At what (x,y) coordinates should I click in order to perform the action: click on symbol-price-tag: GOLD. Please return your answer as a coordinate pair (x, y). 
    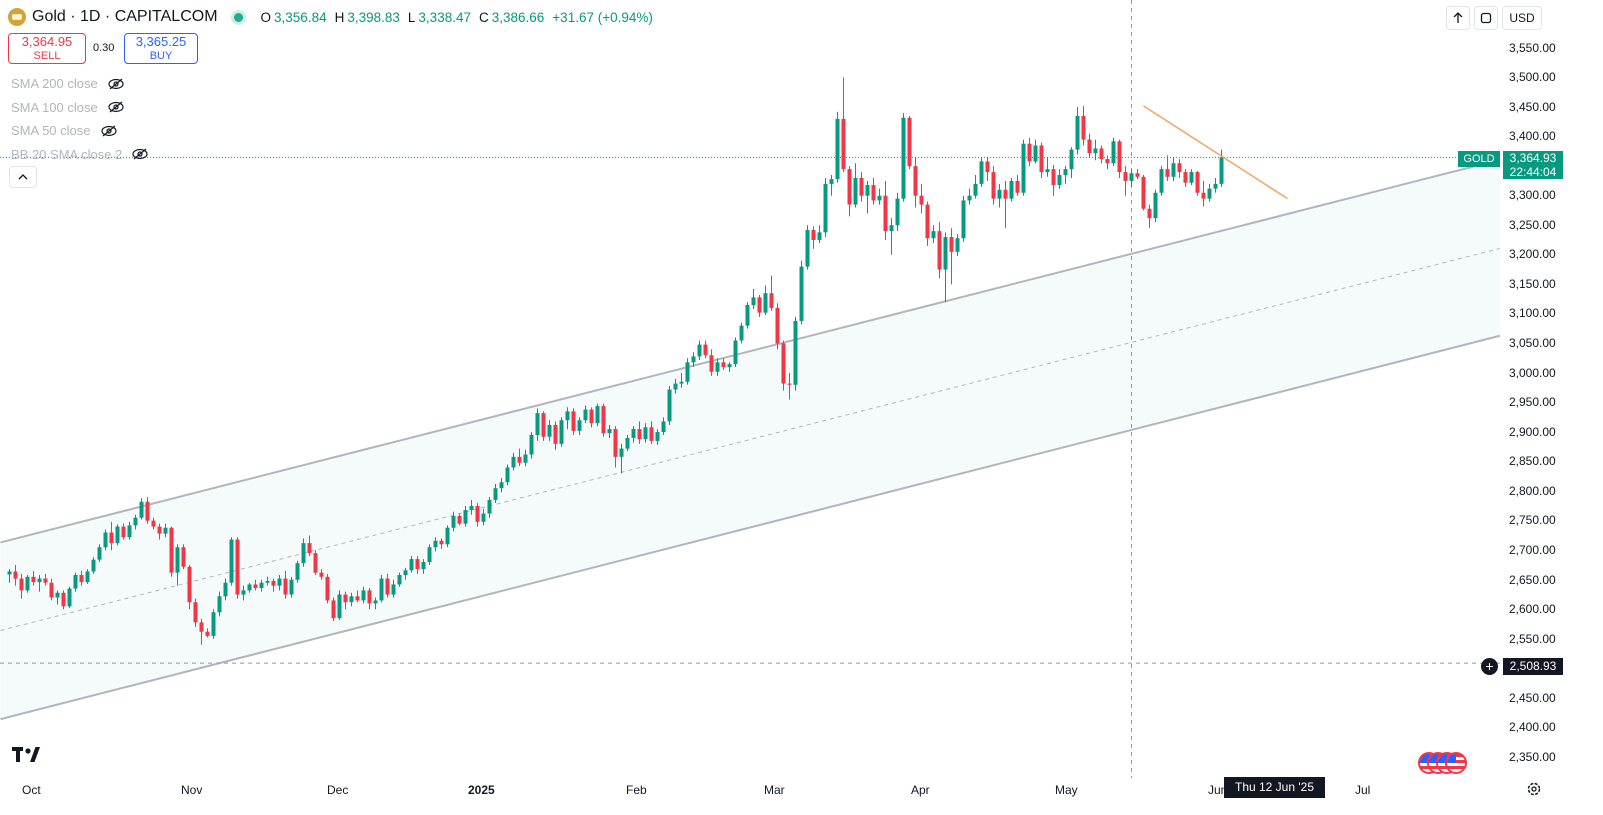
    Looking at the image, I should click on (1479, 159).